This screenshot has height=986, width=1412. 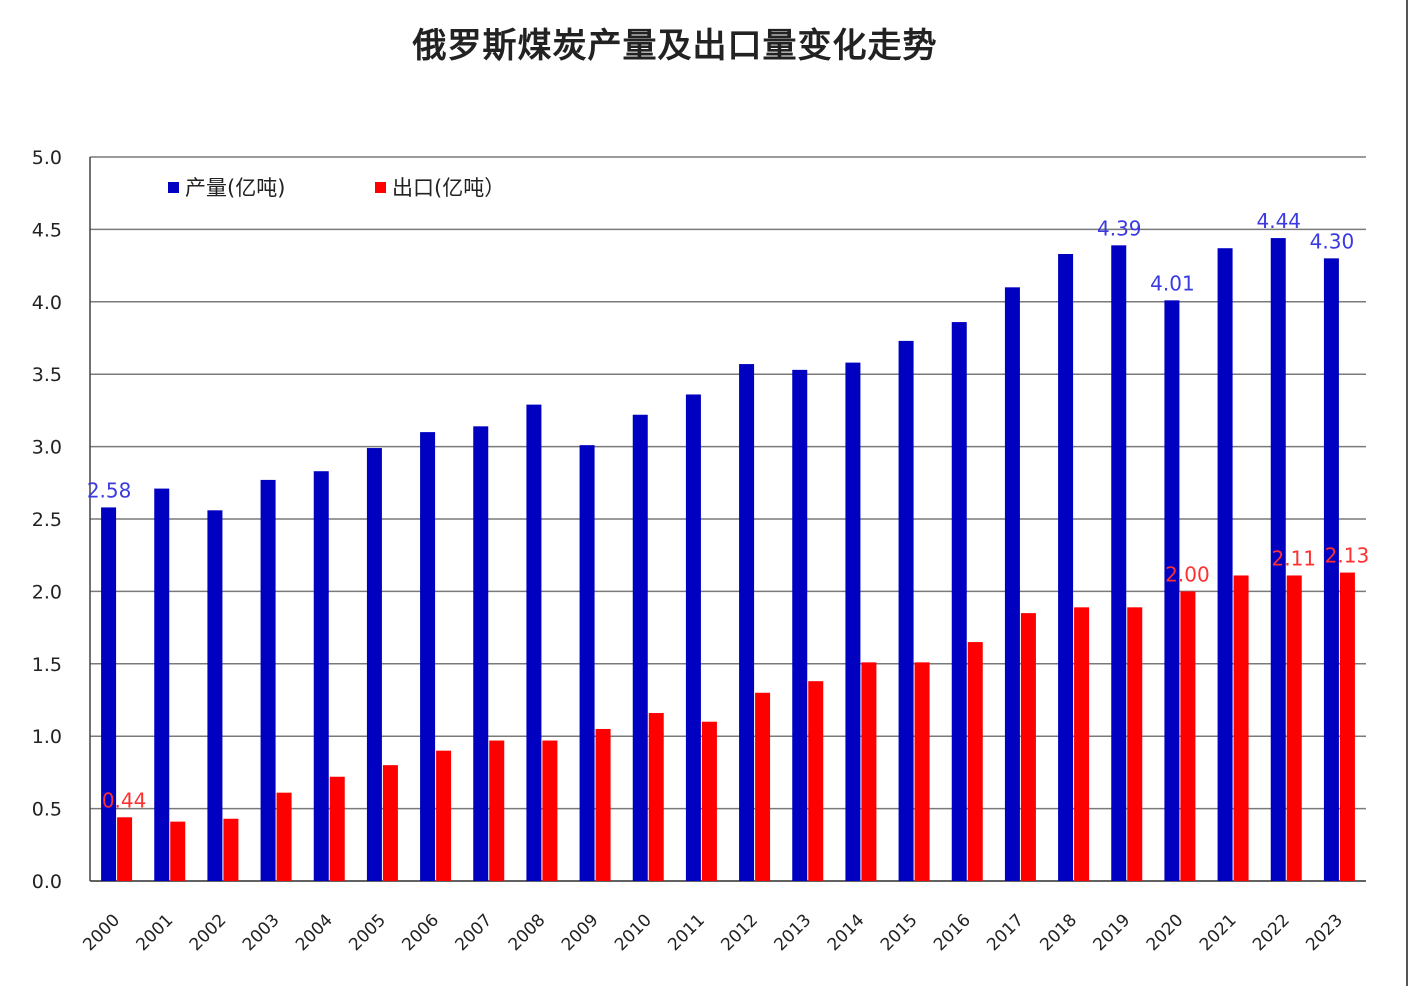 I want to click on x-tick-label: 2023, so click(x=1324, y=932).